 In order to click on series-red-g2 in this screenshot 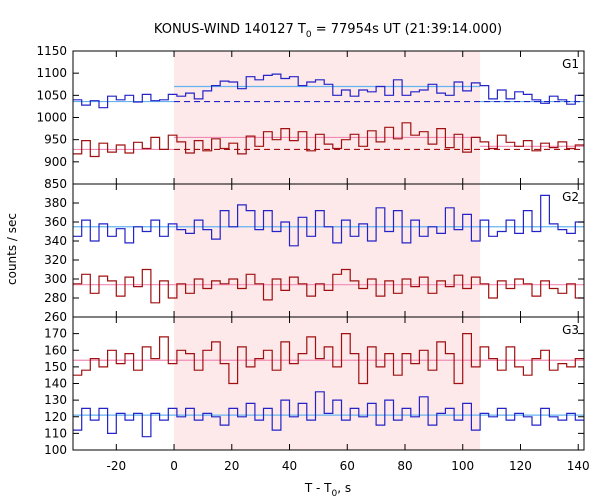, I will do `click(328, 286)`.